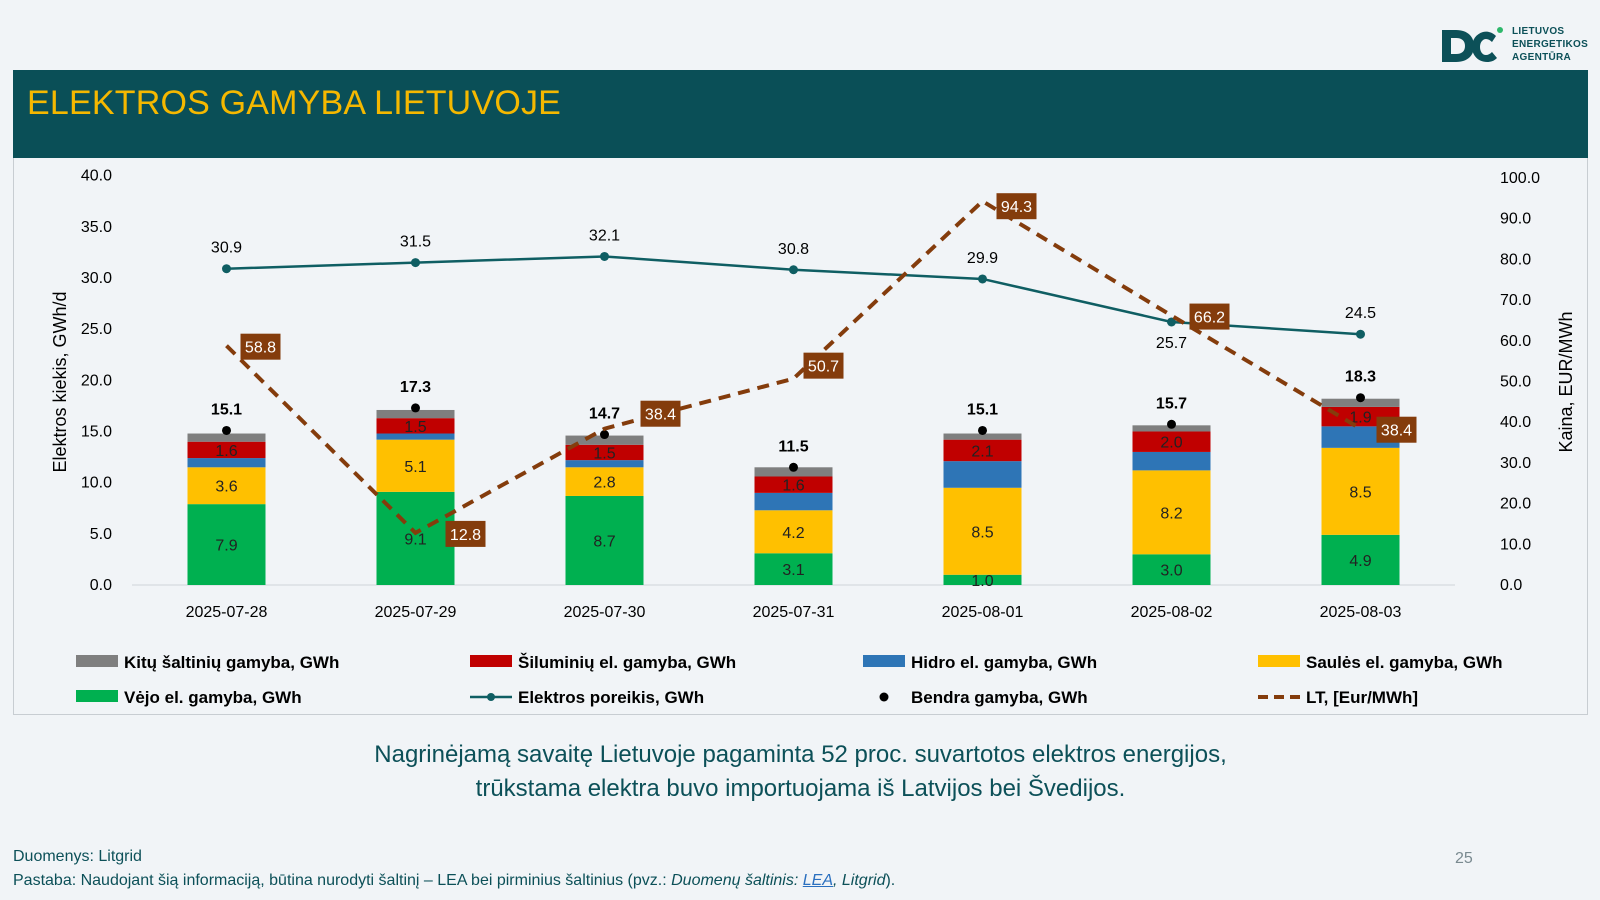  Describe the element at coordinates (77, 856) in the screenshot. I see `data-source: Duomenys: Litgrid` at that location.